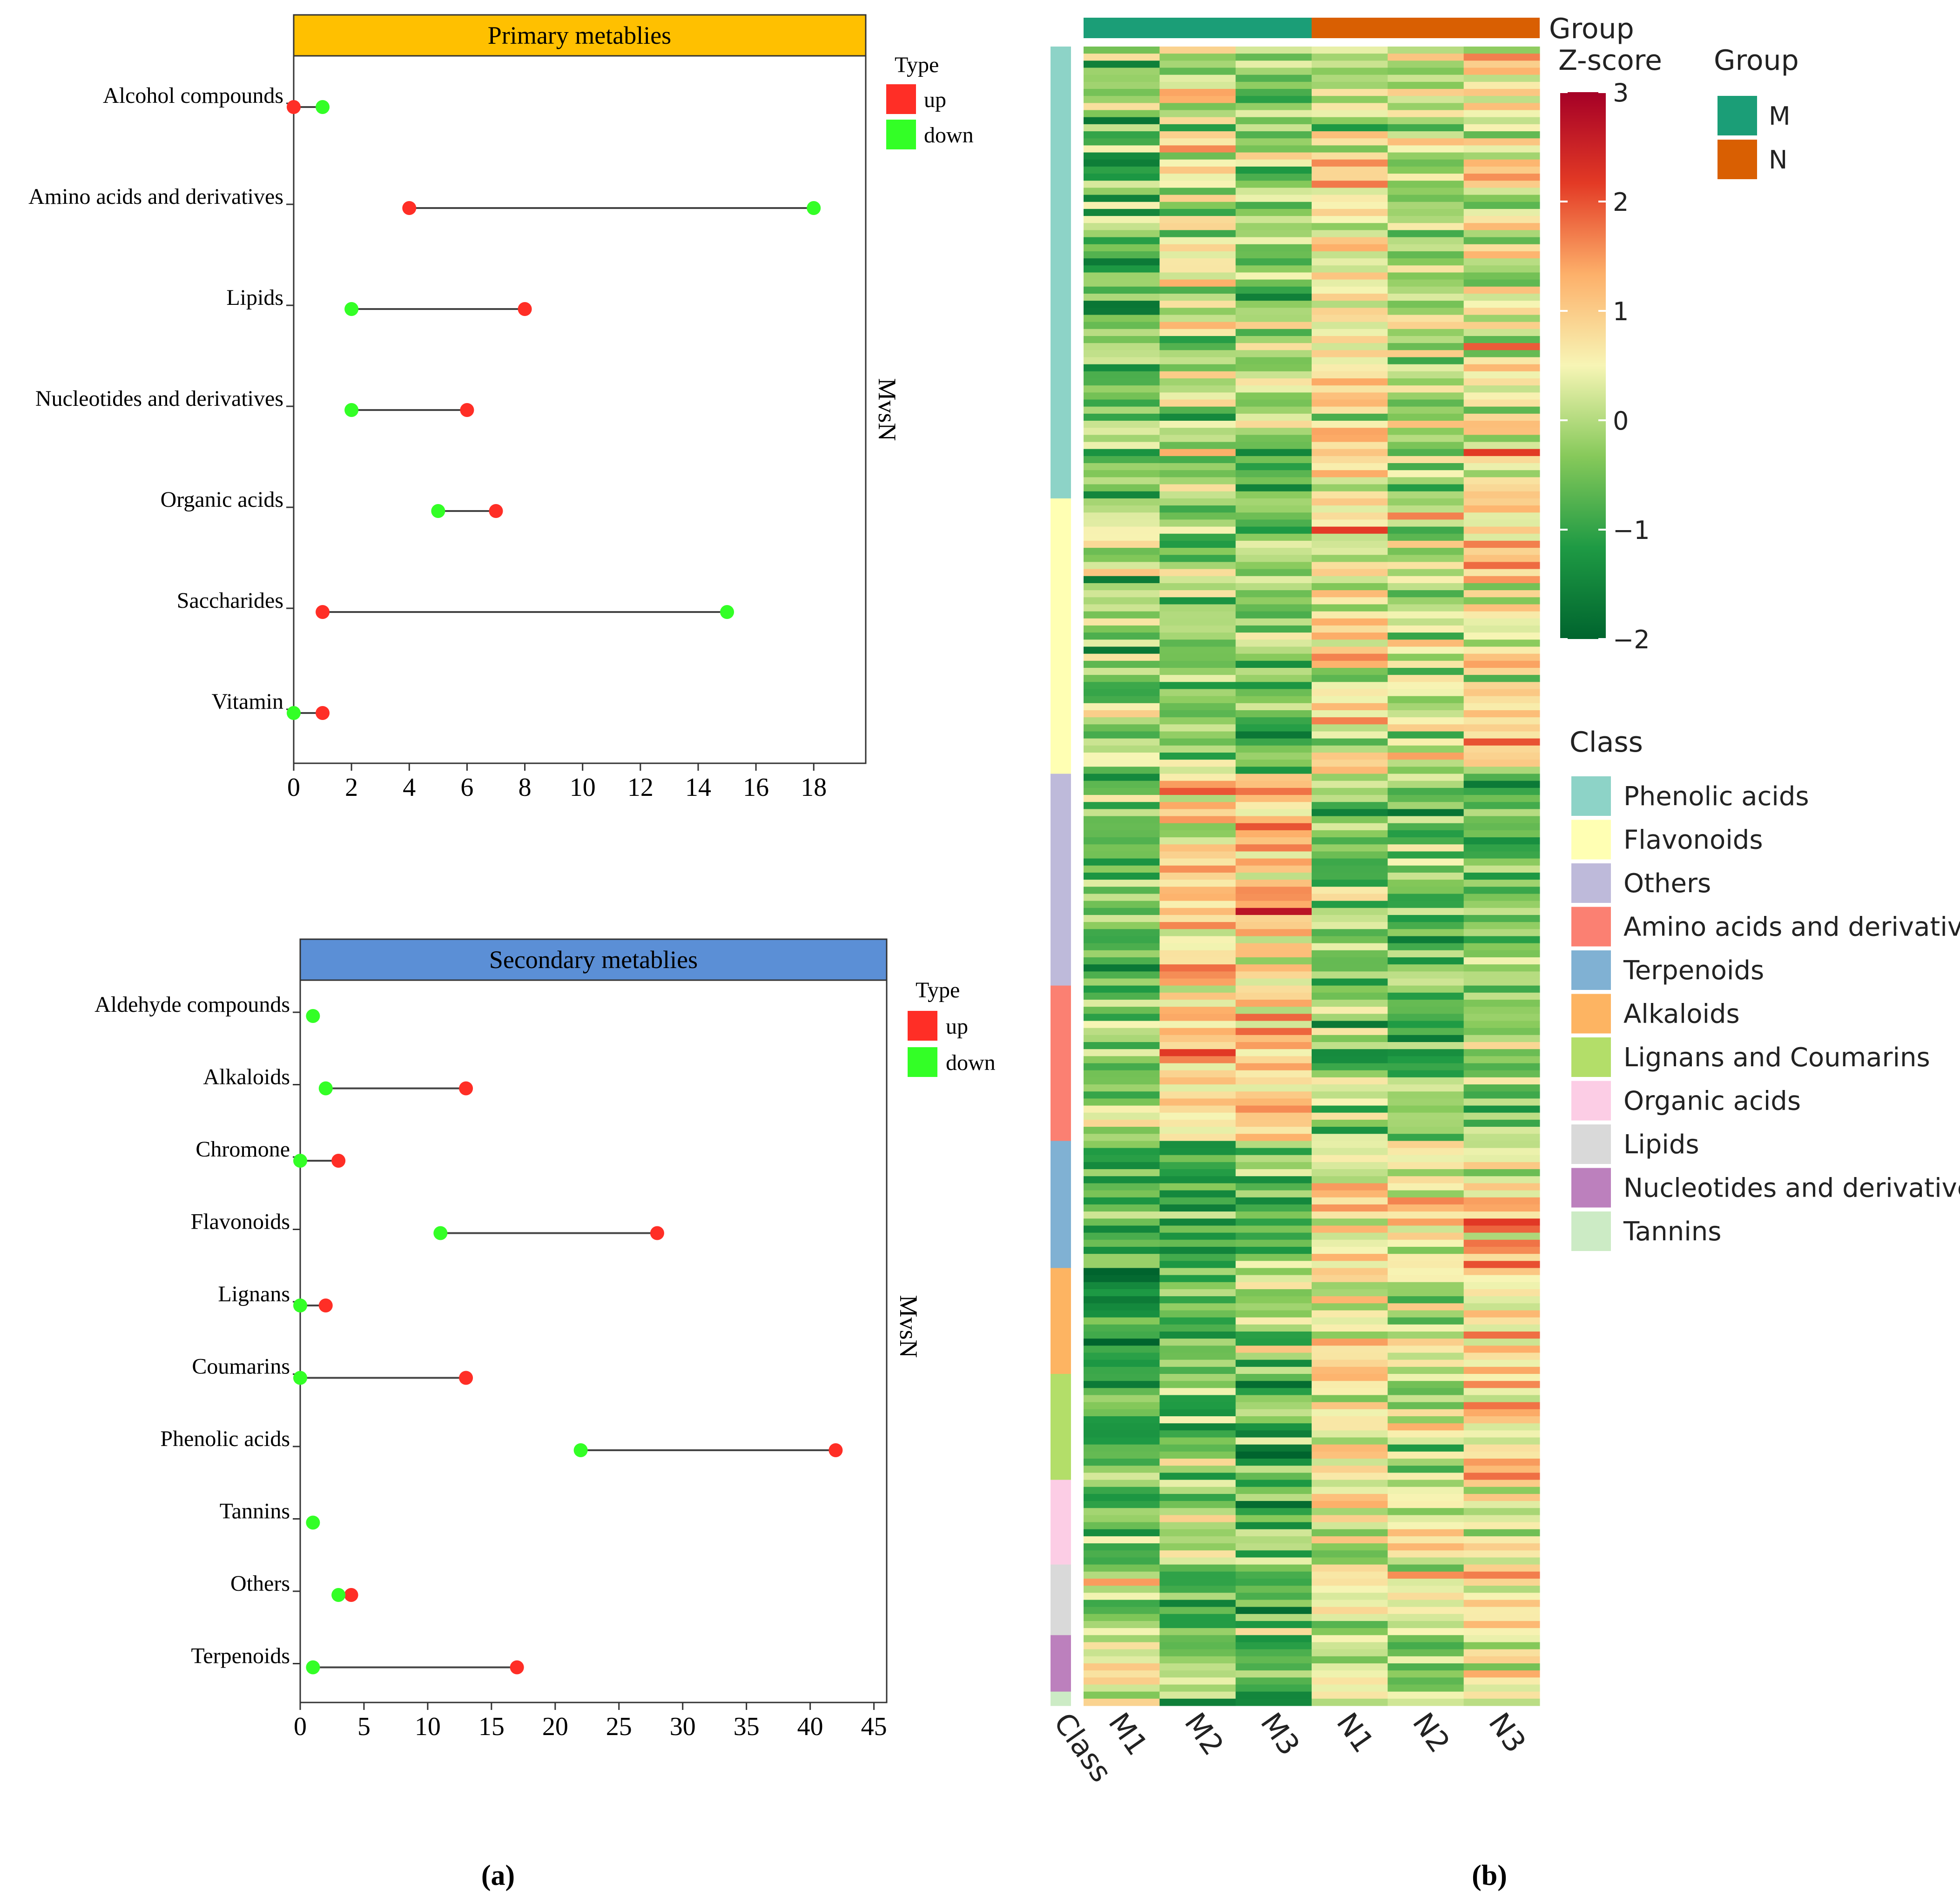 This screenshot has width=1960, height=1904. I want to click on column-label-m1: M1, so click(1128, 1734).